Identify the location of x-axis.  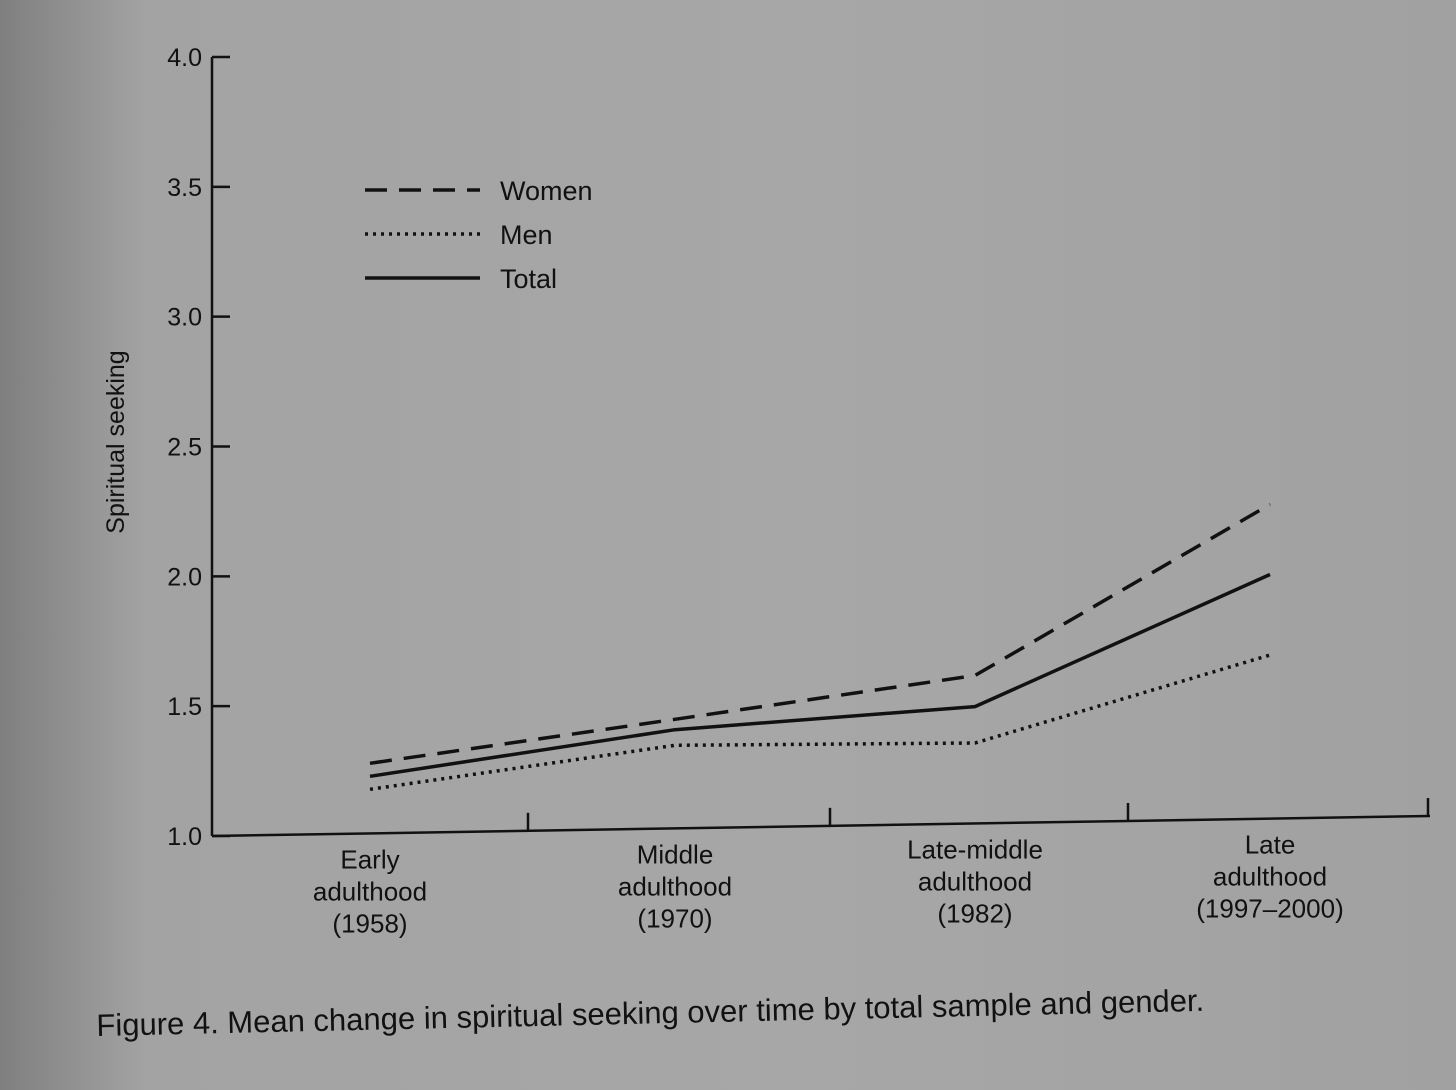
(821, 826).